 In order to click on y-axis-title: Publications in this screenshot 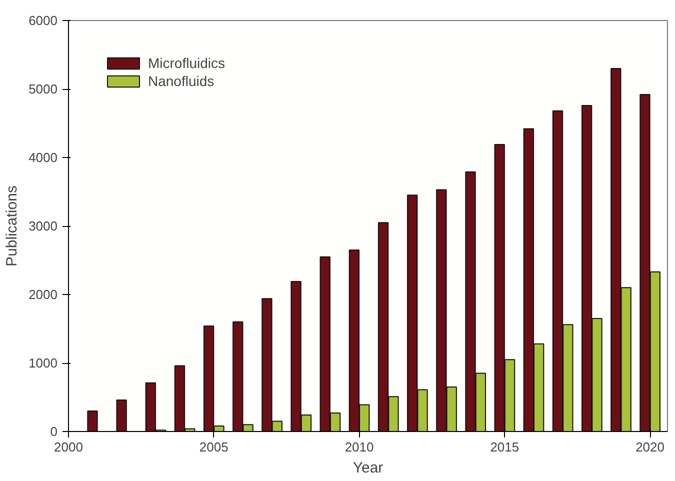, I will do `click(12, 226)`.